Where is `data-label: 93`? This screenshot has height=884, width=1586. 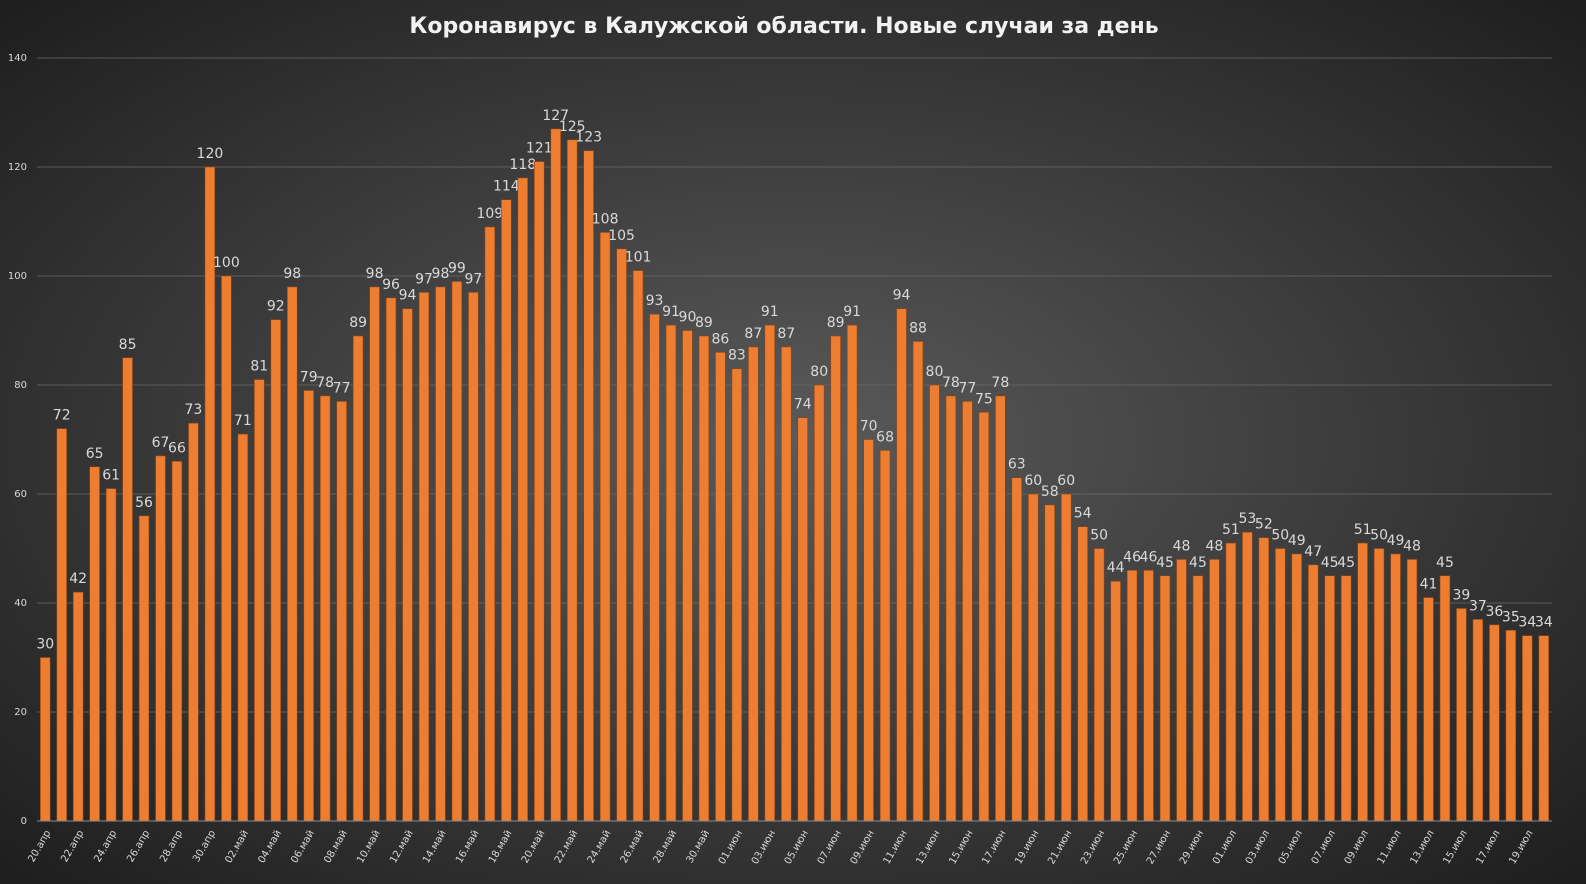
data-label: 93 is located at coordinates (655, 301).